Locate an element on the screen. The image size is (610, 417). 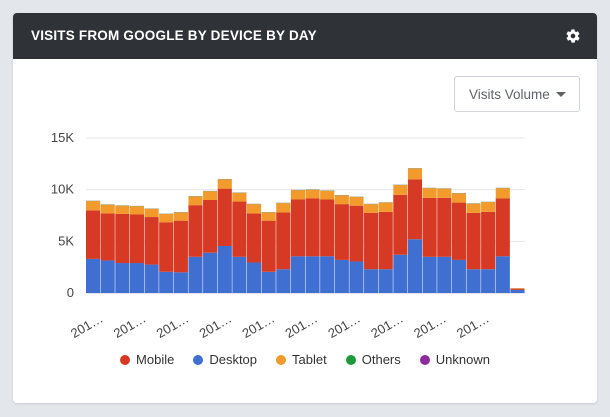
legend-label: Tablet is located at coordinates (309, 359).